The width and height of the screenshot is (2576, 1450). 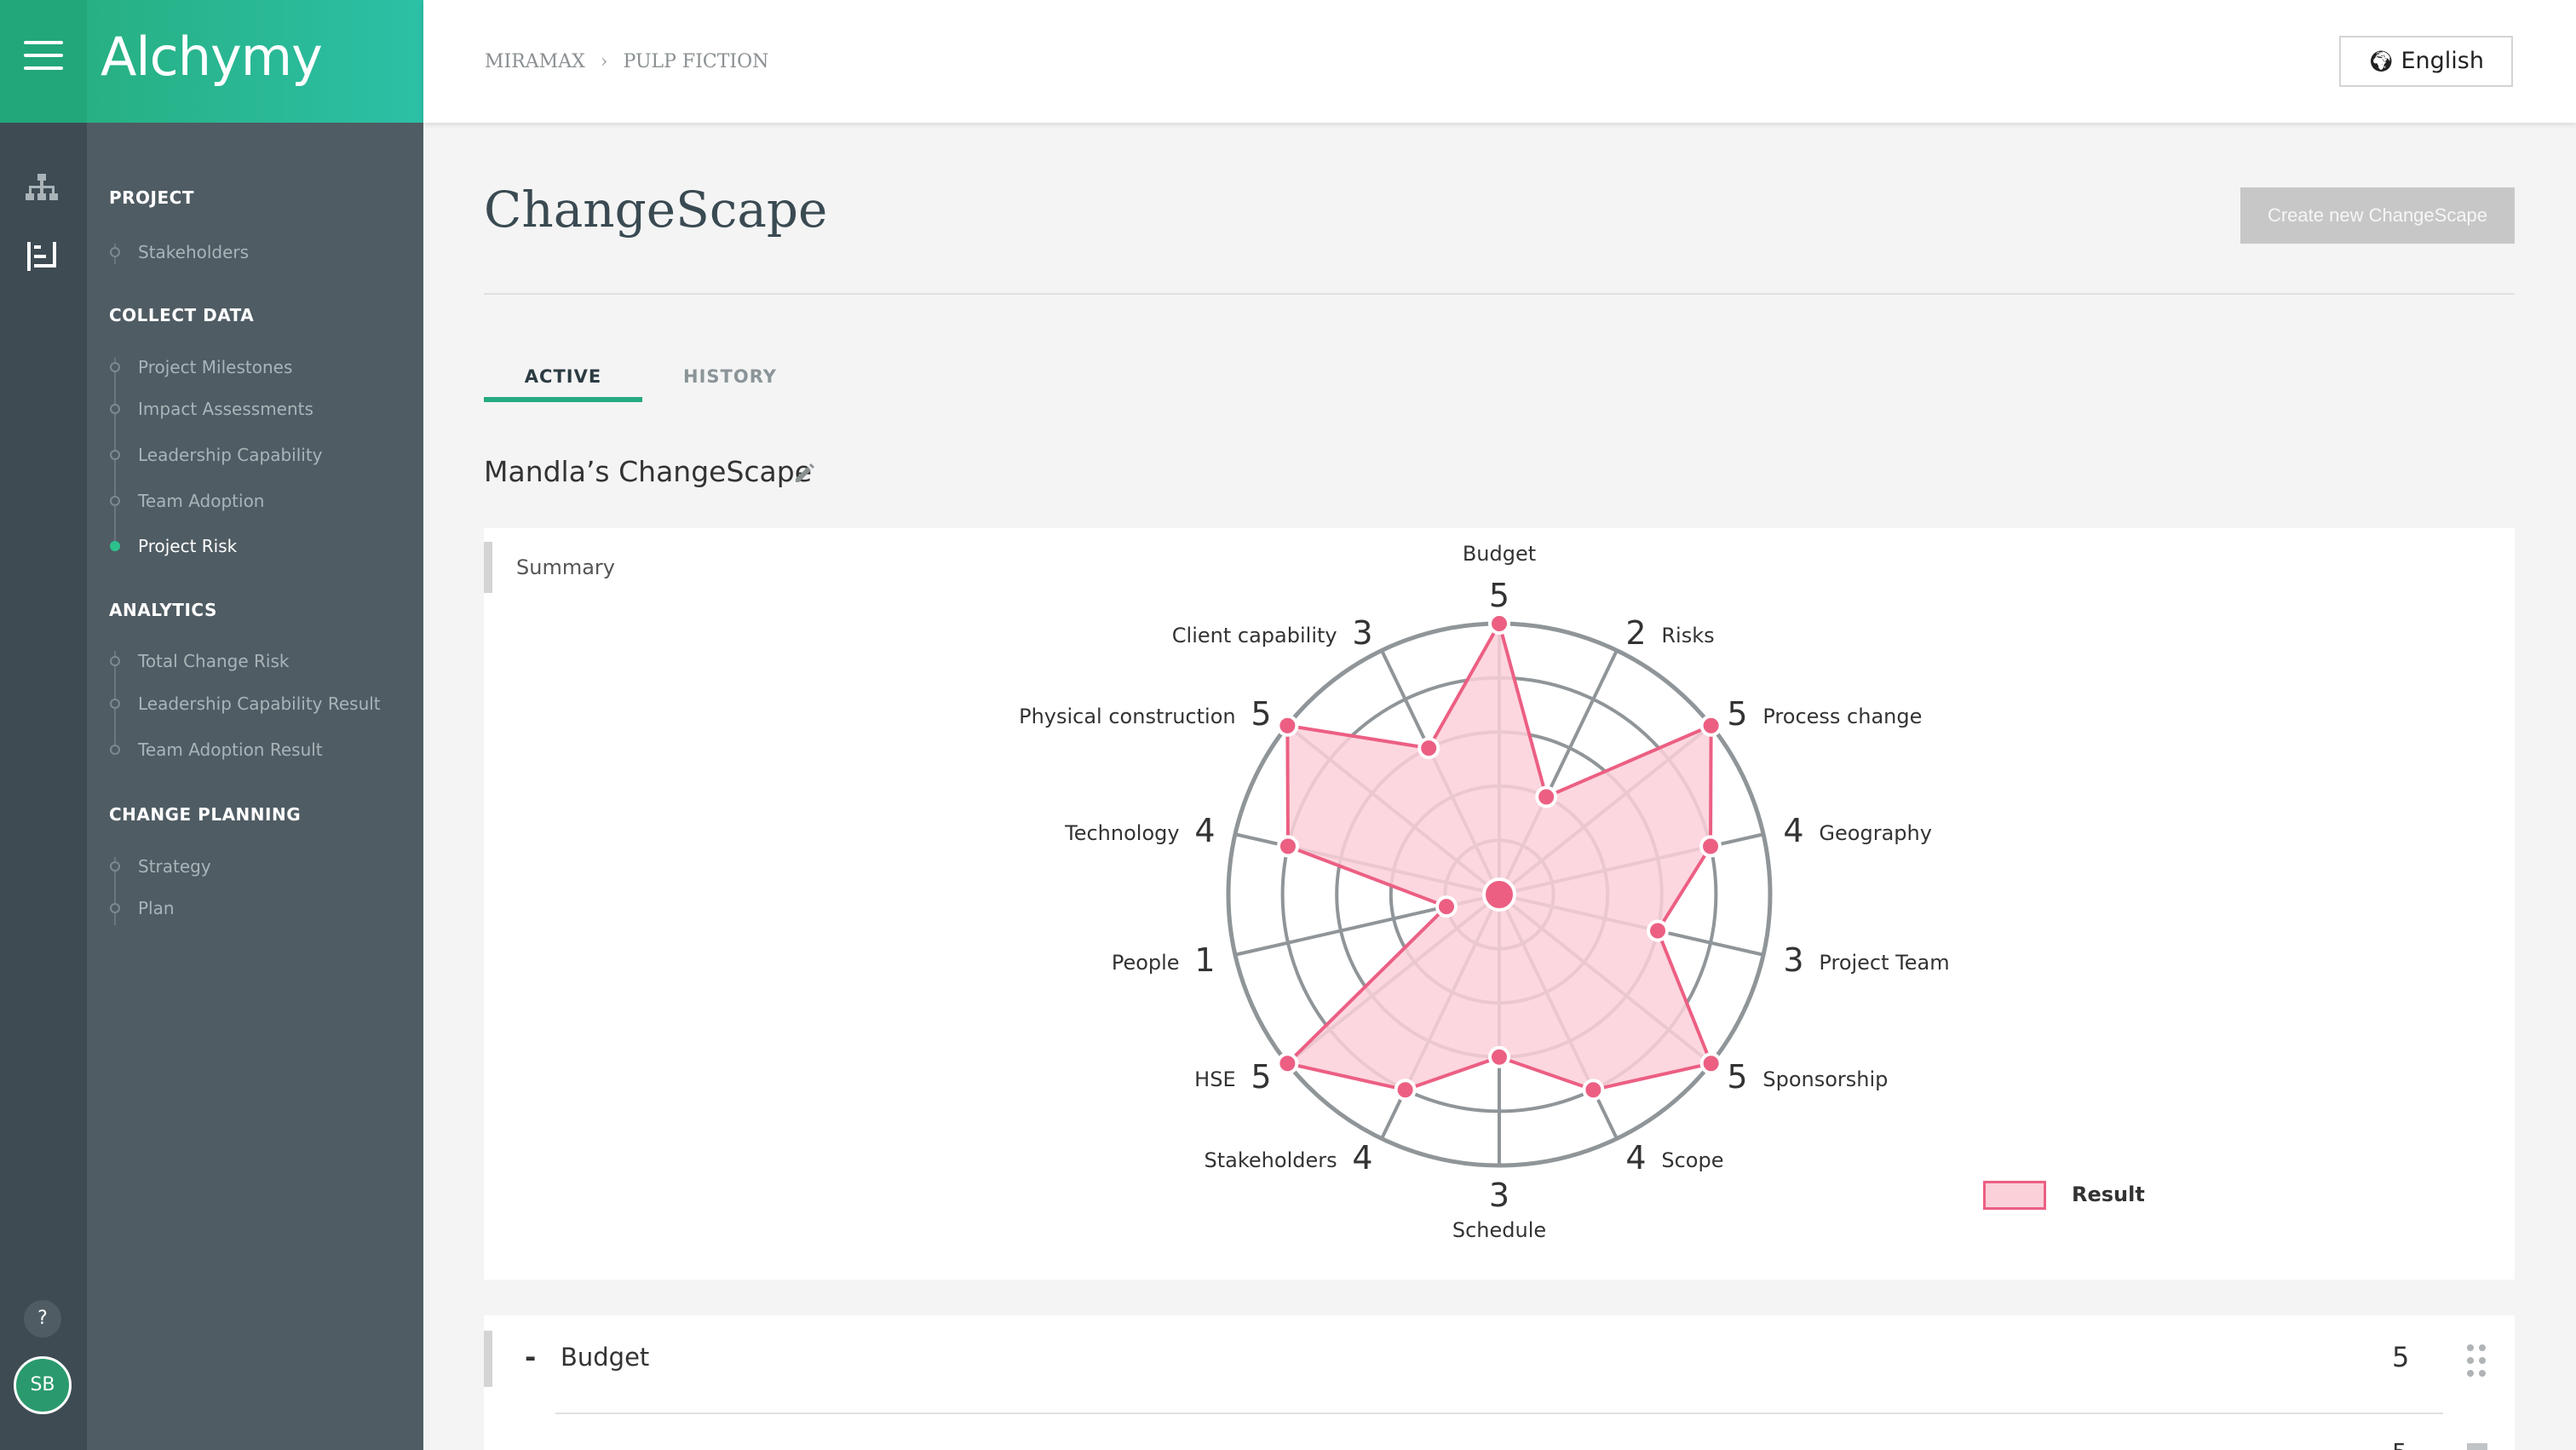 What do you see at coordinates (1499, 61) in the screenshot?
I see `top-header: MIRAMAX › PULP FICTION 🌍︎ English` at bounding box center [1499, 61].